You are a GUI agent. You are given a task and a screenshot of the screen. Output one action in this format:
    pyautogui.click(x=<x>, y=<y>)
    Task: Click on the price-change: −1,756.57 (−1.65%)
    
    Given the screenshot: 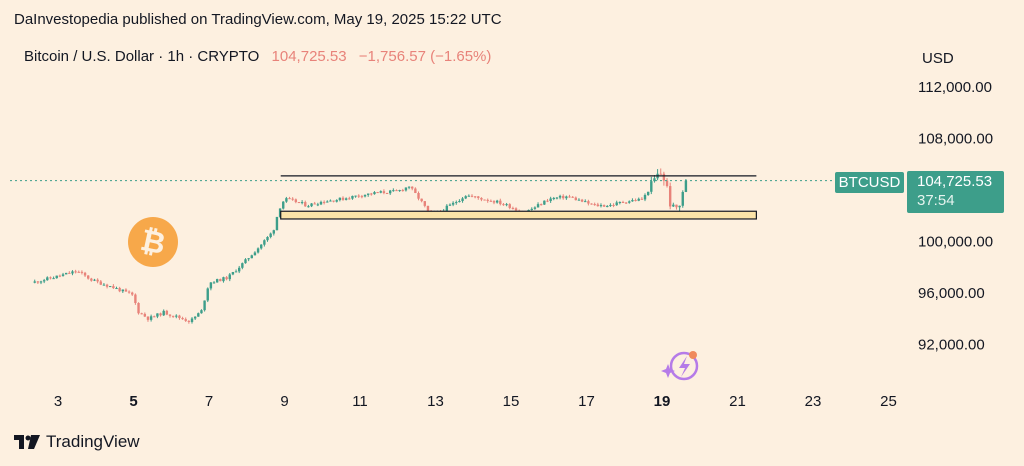 What is the action you would take?
    pyautogui.click(x=425, y=56)
    